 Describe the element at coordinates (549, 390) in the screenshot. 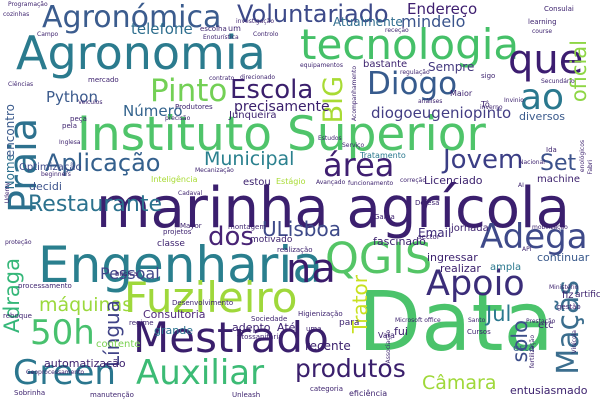

I see `word-entusiasmado: entusiasmado` at that location.